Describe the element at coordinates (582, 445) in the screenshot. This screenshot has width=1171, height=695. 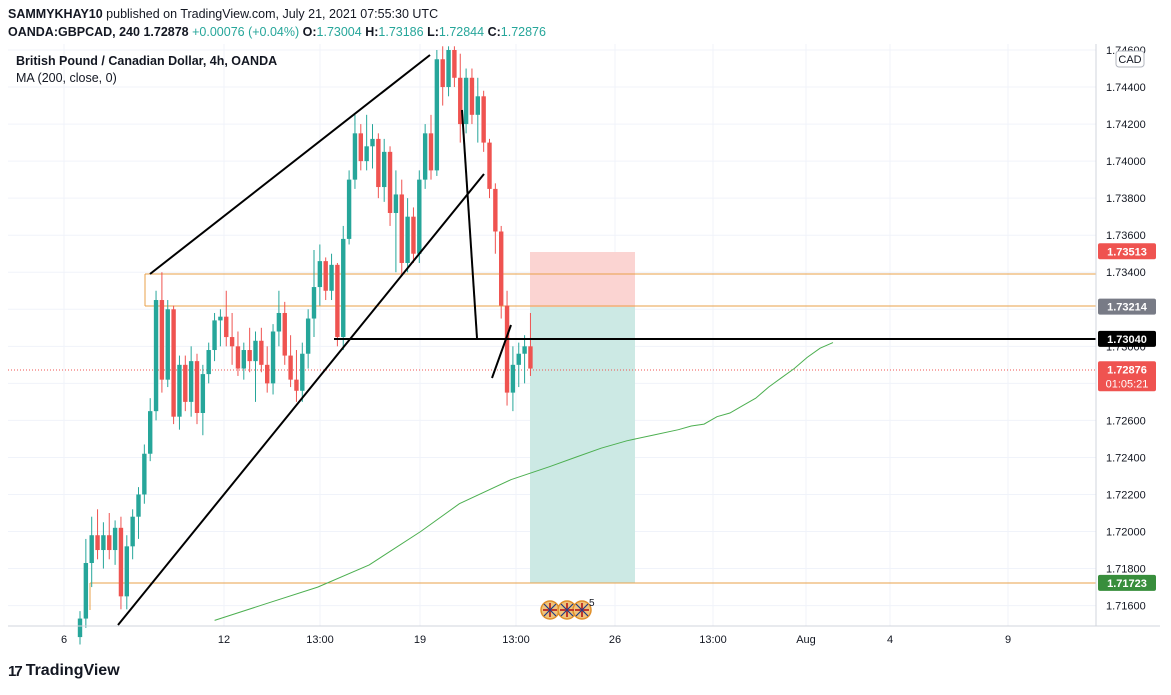
I see `take-profit-zone` at that location.